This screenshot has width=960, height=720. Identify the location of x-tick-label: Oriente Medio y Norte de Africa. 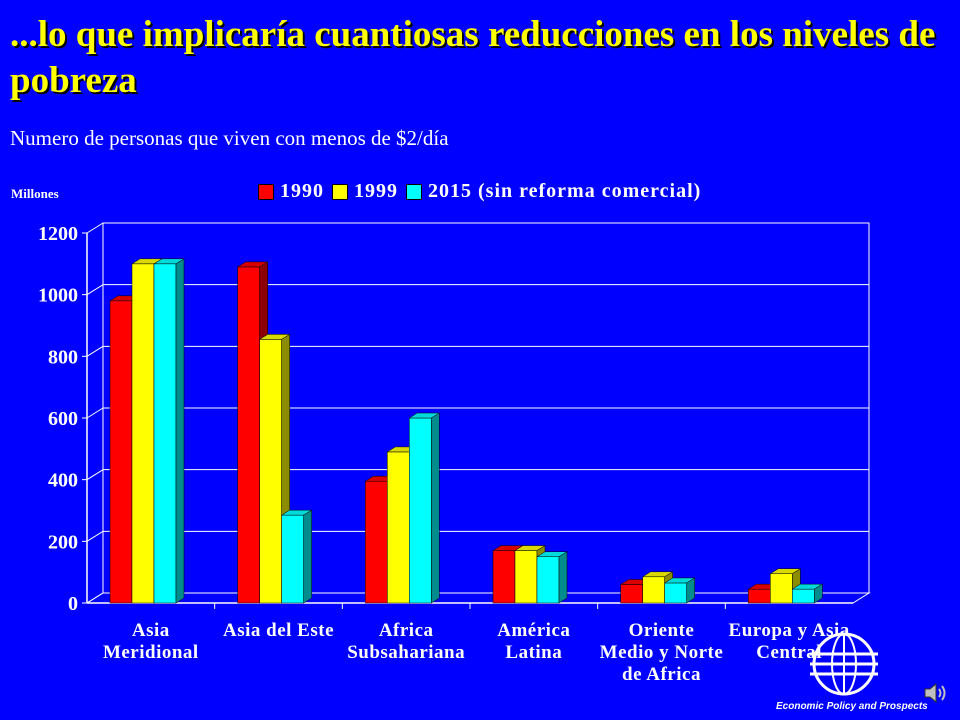
(662, 652).